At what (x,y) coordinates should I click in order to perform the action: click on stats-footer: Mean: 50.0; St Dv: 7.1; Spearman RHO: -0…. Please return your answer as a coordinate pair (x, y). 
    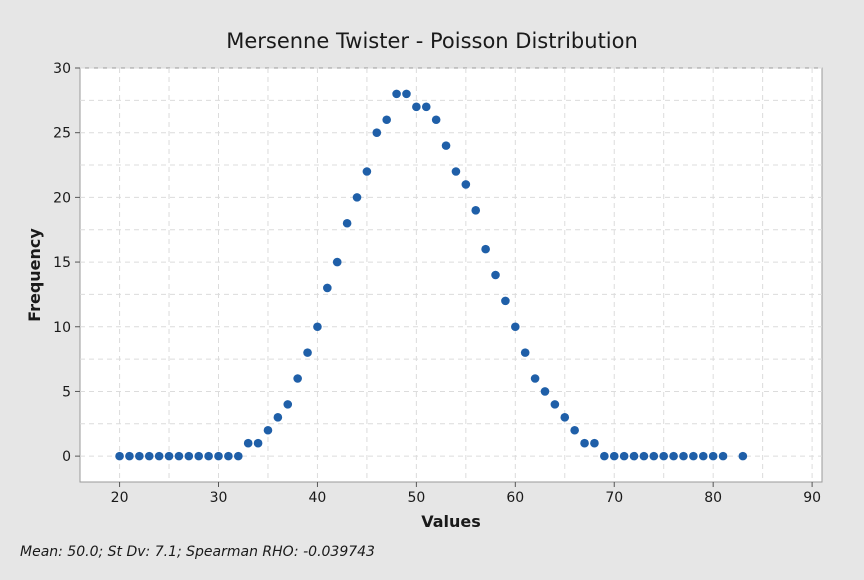
    Looking at the image, I should click on (197, 552).